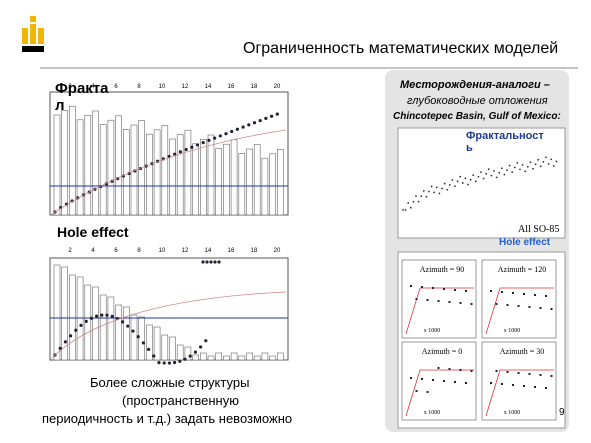  Describe the element at coordinates (562, 412) in the screenshot. I see `page-number: 9` at that location.